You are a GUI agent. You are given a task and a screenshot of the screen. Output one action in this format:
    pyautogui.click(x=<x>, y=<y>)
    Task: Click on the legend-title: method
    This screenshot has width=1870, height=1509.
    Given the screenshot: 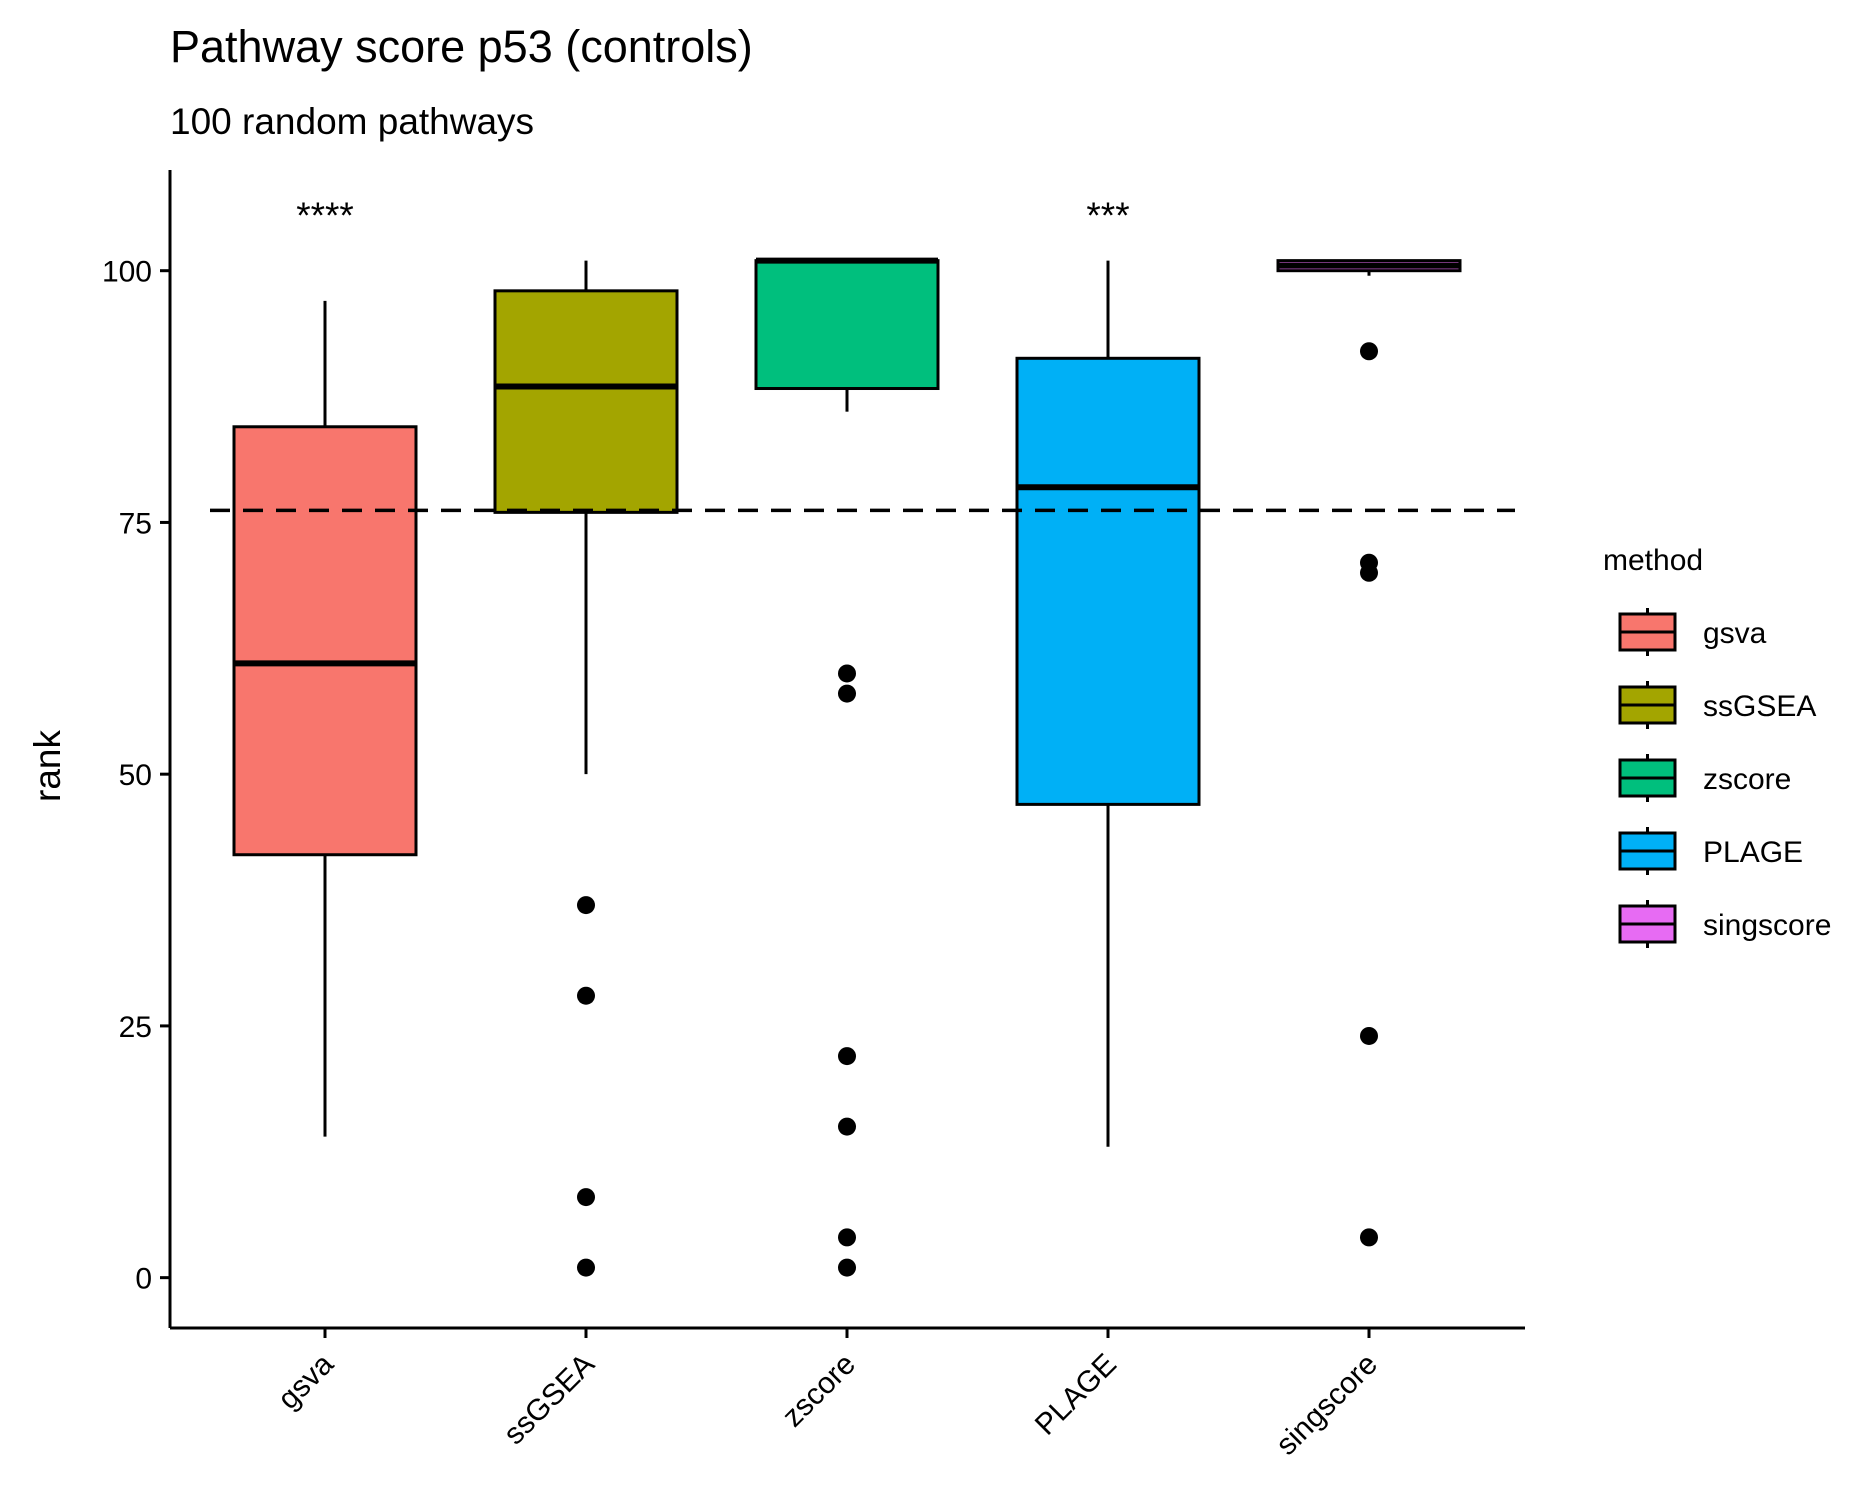 What is the action you would take?
    pyautogui.click(x=1653, y=560)
    